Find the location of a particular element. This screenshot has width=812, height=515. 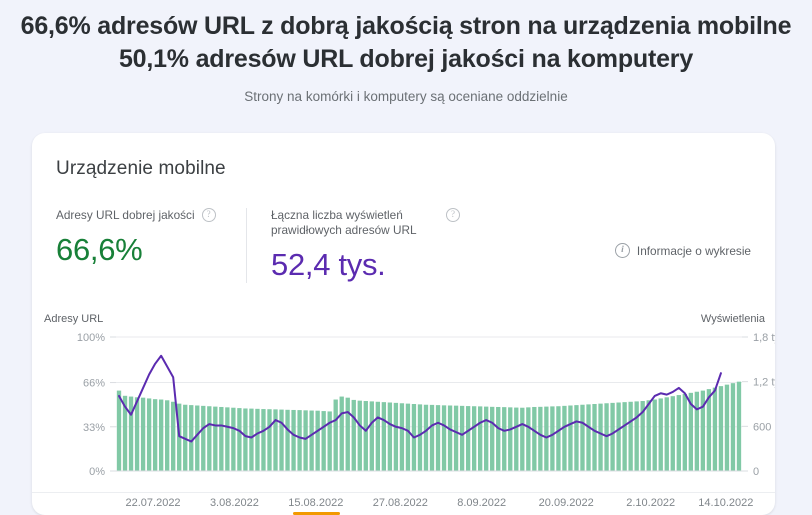

y-axis-left-tick: 100% is located at coordinates (91, 338).